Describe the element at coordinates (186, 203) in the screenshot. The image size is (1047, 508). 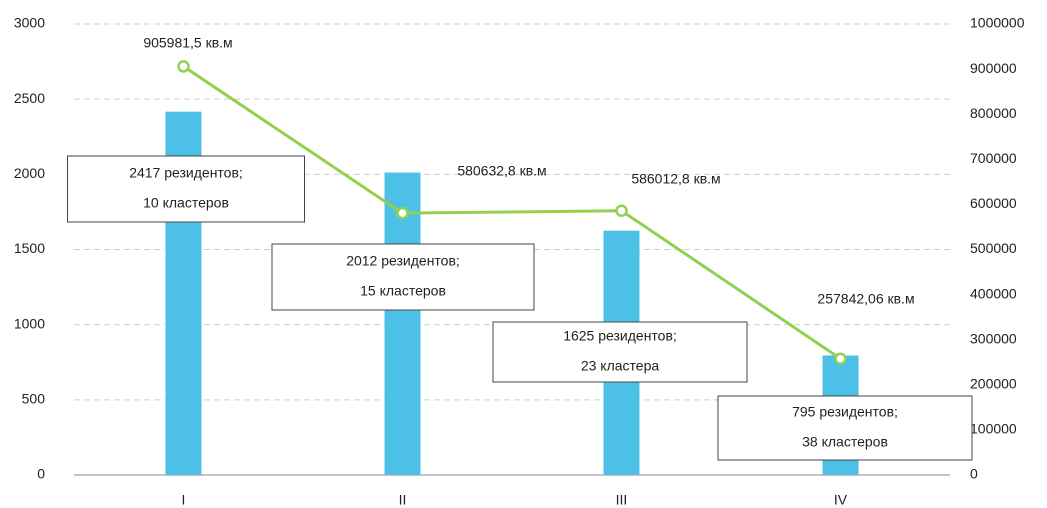
I see `data-label: 10 кластеров` at that location.